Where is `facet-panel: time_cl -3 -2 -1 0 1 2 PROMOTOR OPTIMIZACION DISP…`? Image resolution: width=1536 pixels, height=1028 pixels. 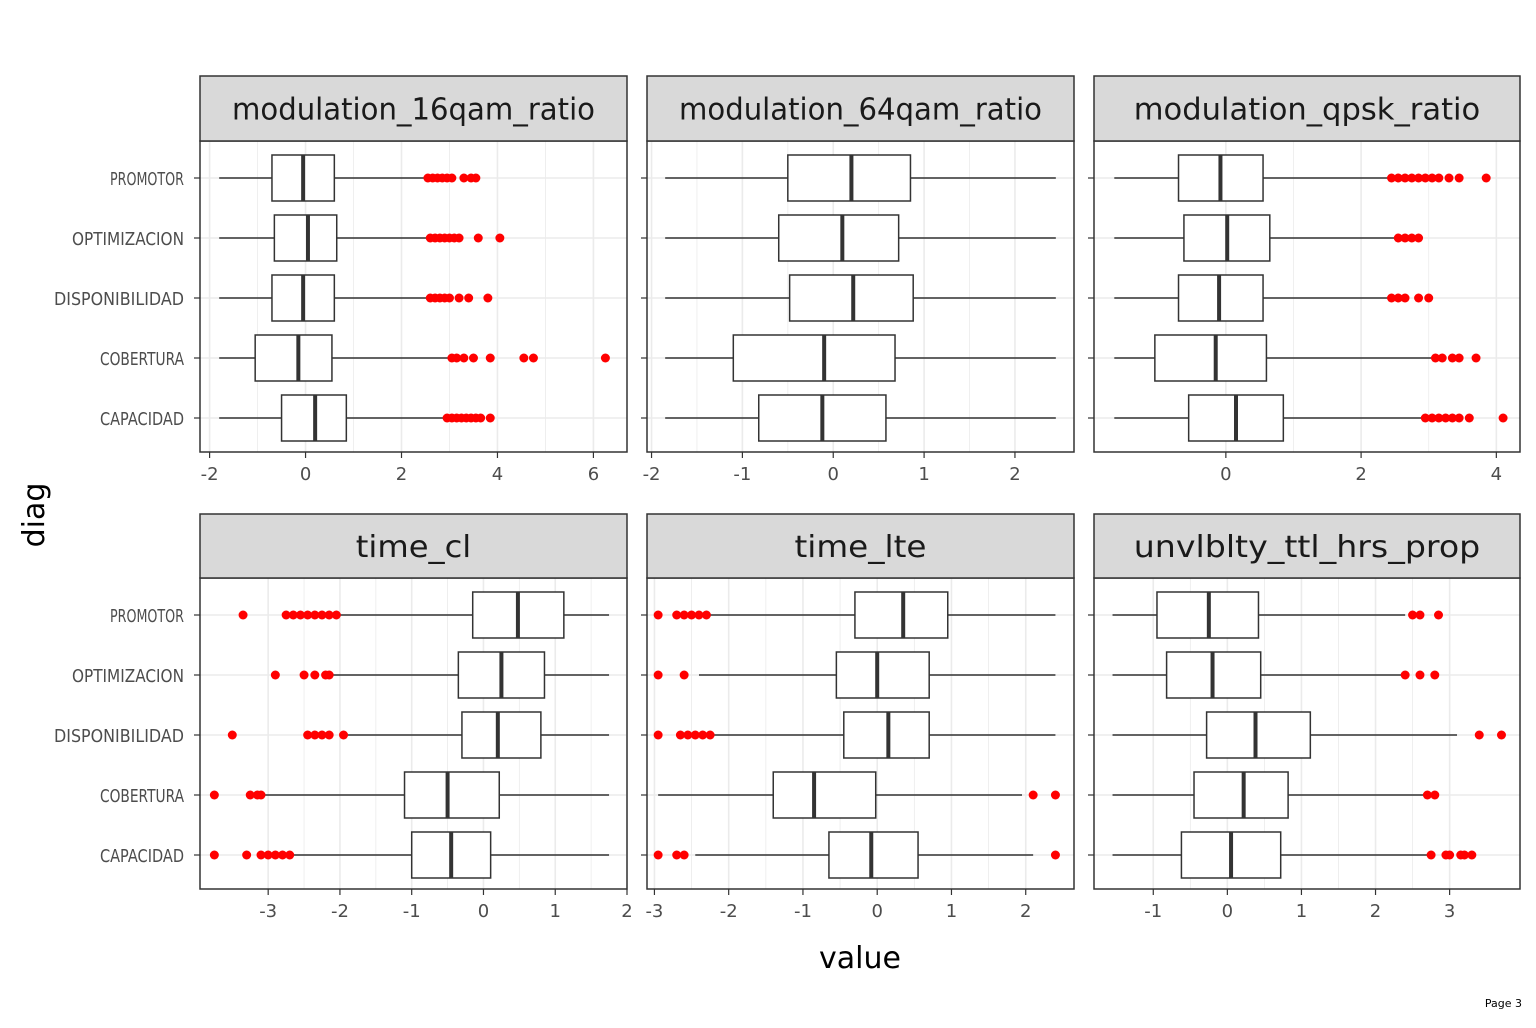 facet-panel: time_cl -3 -2 -1 0 1 2 PROMOTOR OPTIMIZACION DISP… is located at coordinates (343, 717).